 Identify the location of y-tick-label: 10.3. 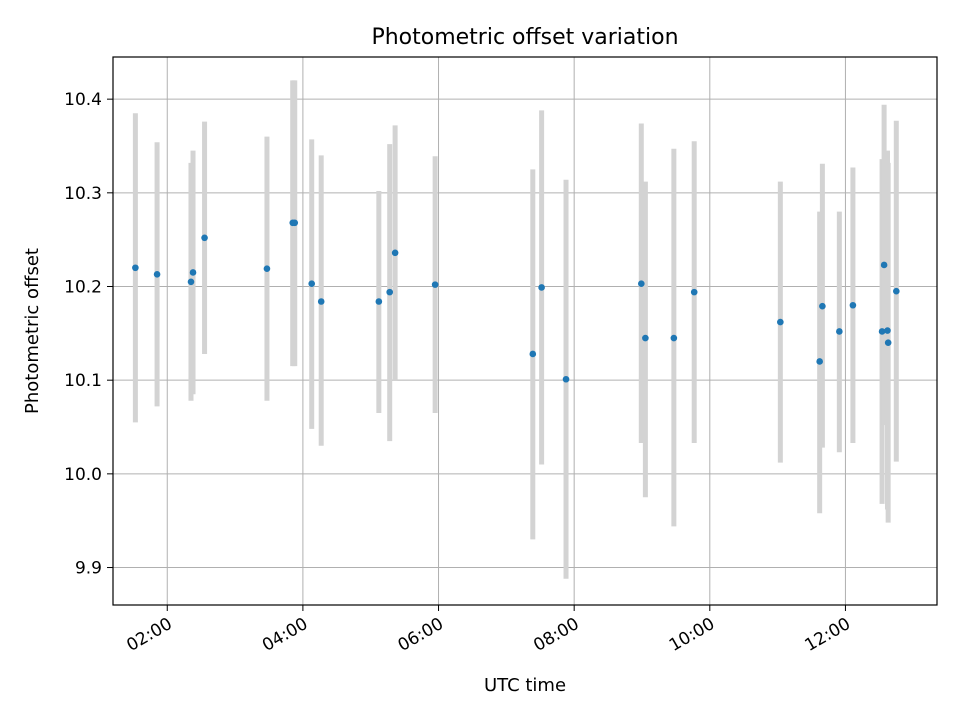
(83, 194).